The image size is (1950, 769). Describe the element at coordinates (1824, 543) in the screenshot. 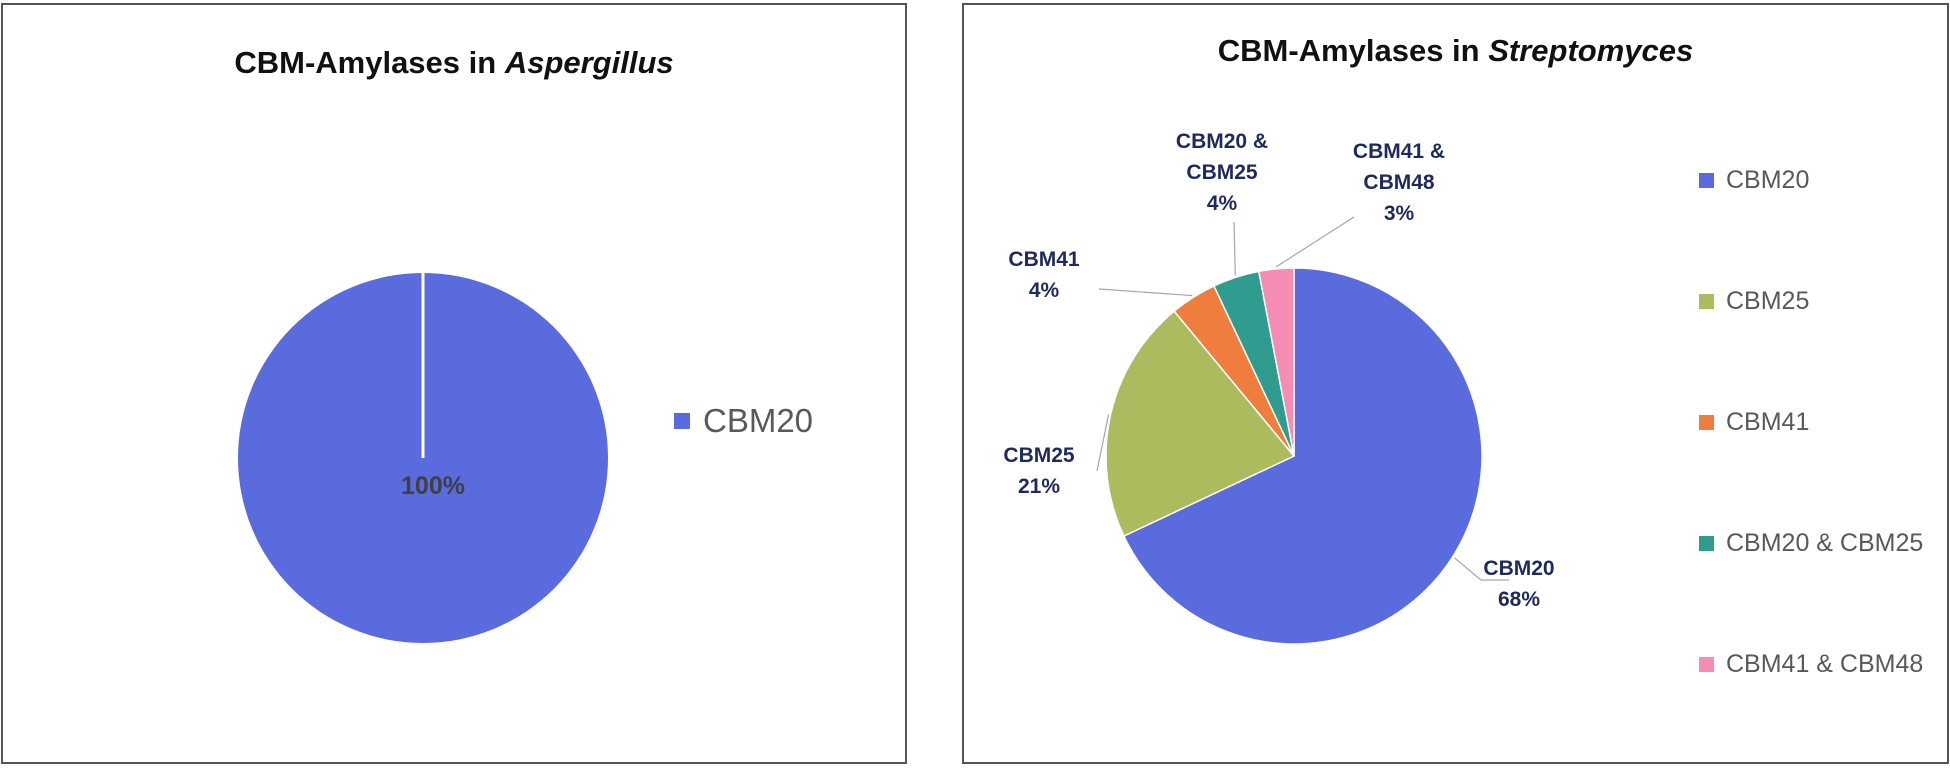

I see `legend-label-cbm20-and-cbm25: CBM20 & CBM25` at that location.